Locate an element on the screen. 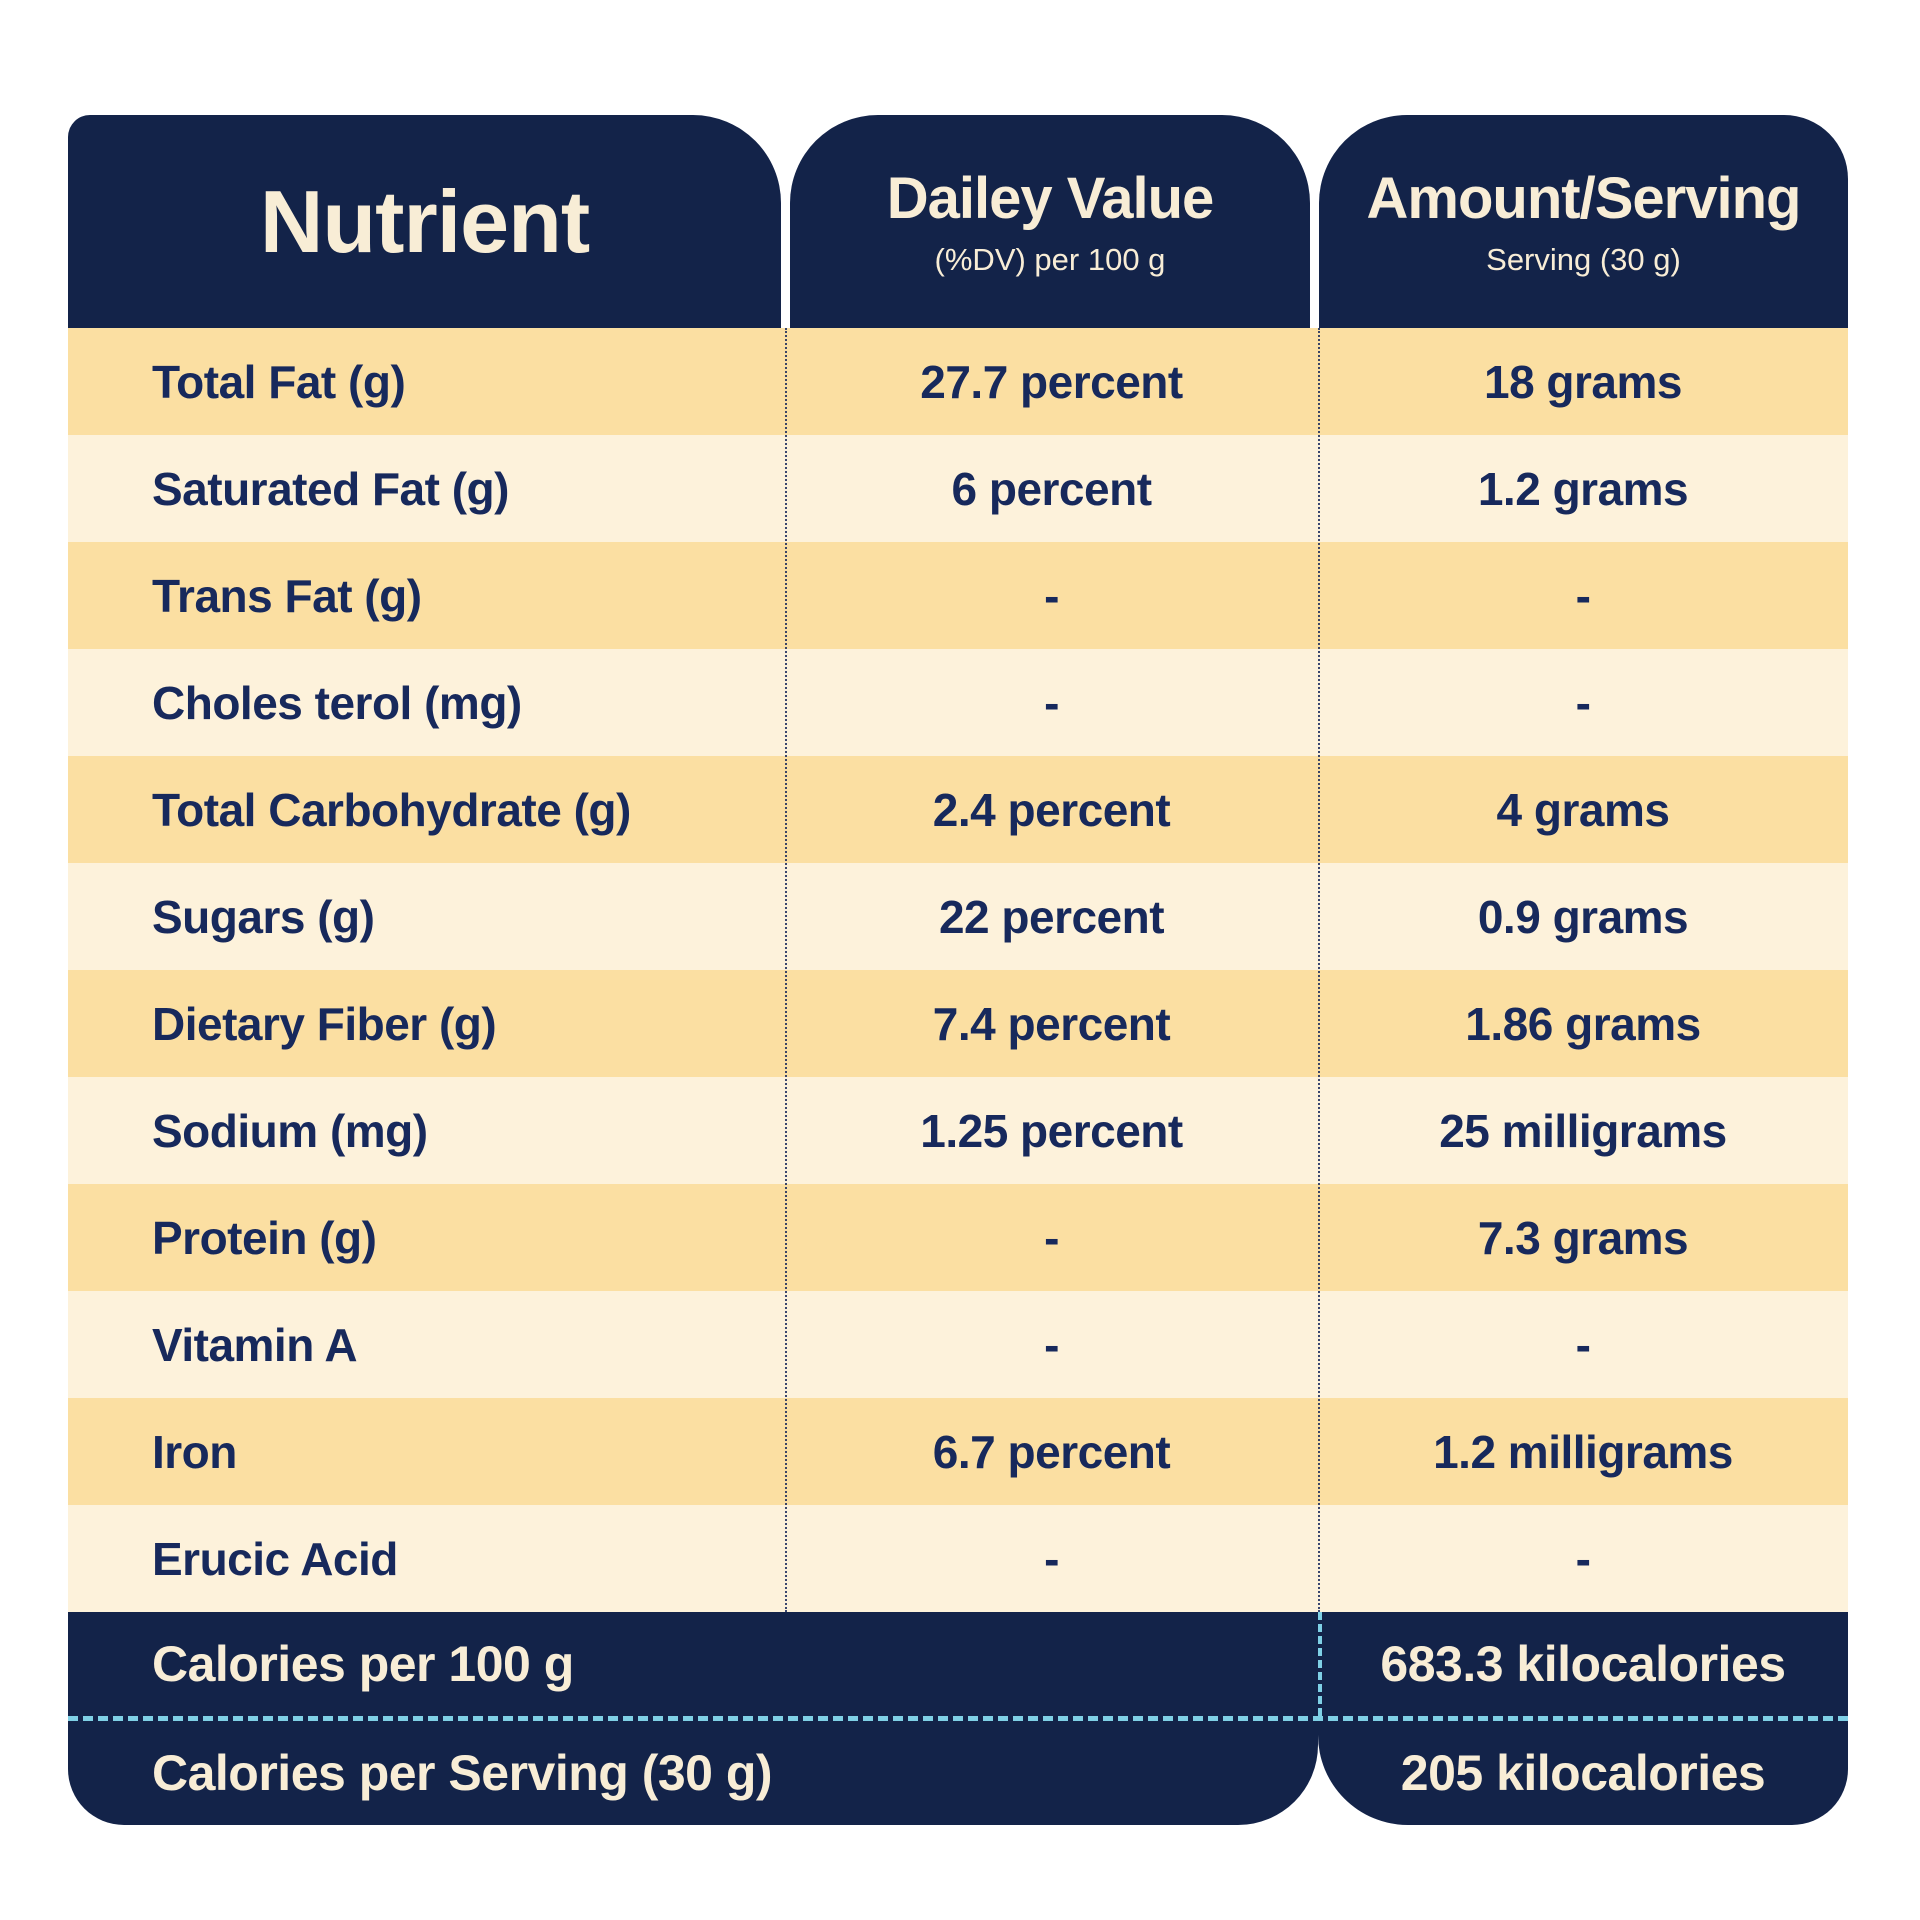 This screenshot has height=1920, width=1920. table-row: Sodium (mg) 1.25 percent 25 milligrams is located at coordinates (958, 1130).